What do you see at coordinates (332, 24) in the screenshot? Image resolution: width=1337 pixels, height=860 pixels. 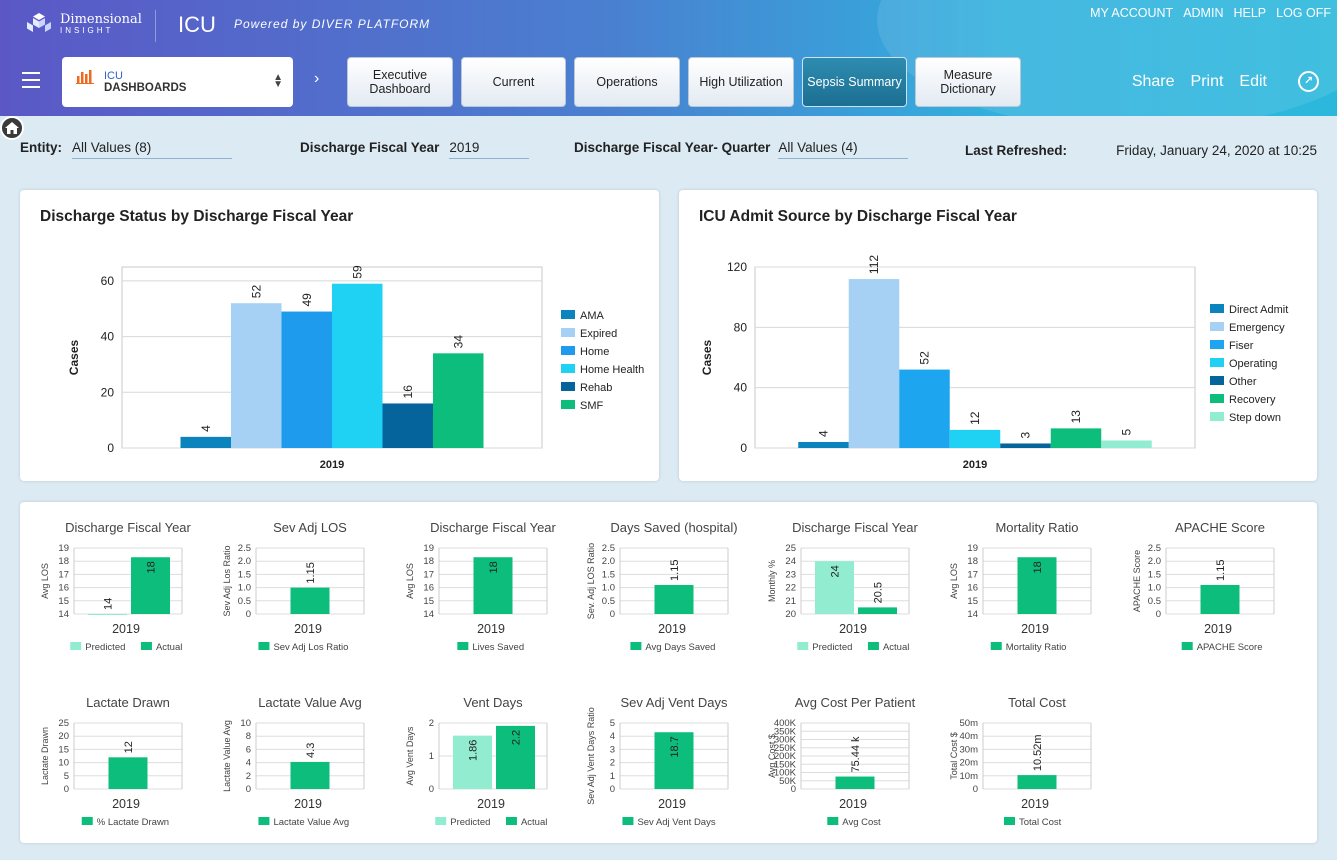 I see `powered-by: Powered by DIVER PLATFORM` at bounding box center [332, 24].